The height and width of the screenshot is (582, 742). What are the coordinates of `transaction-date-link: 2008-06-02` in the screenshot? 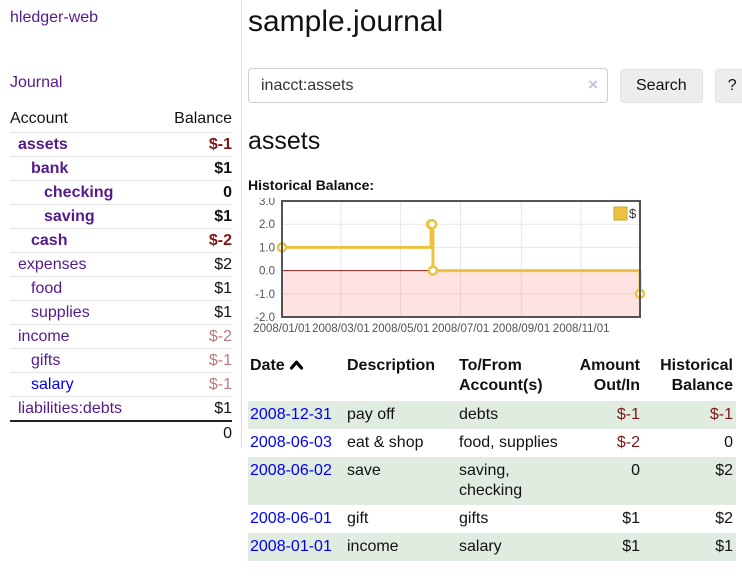 It's located at (291, 470).